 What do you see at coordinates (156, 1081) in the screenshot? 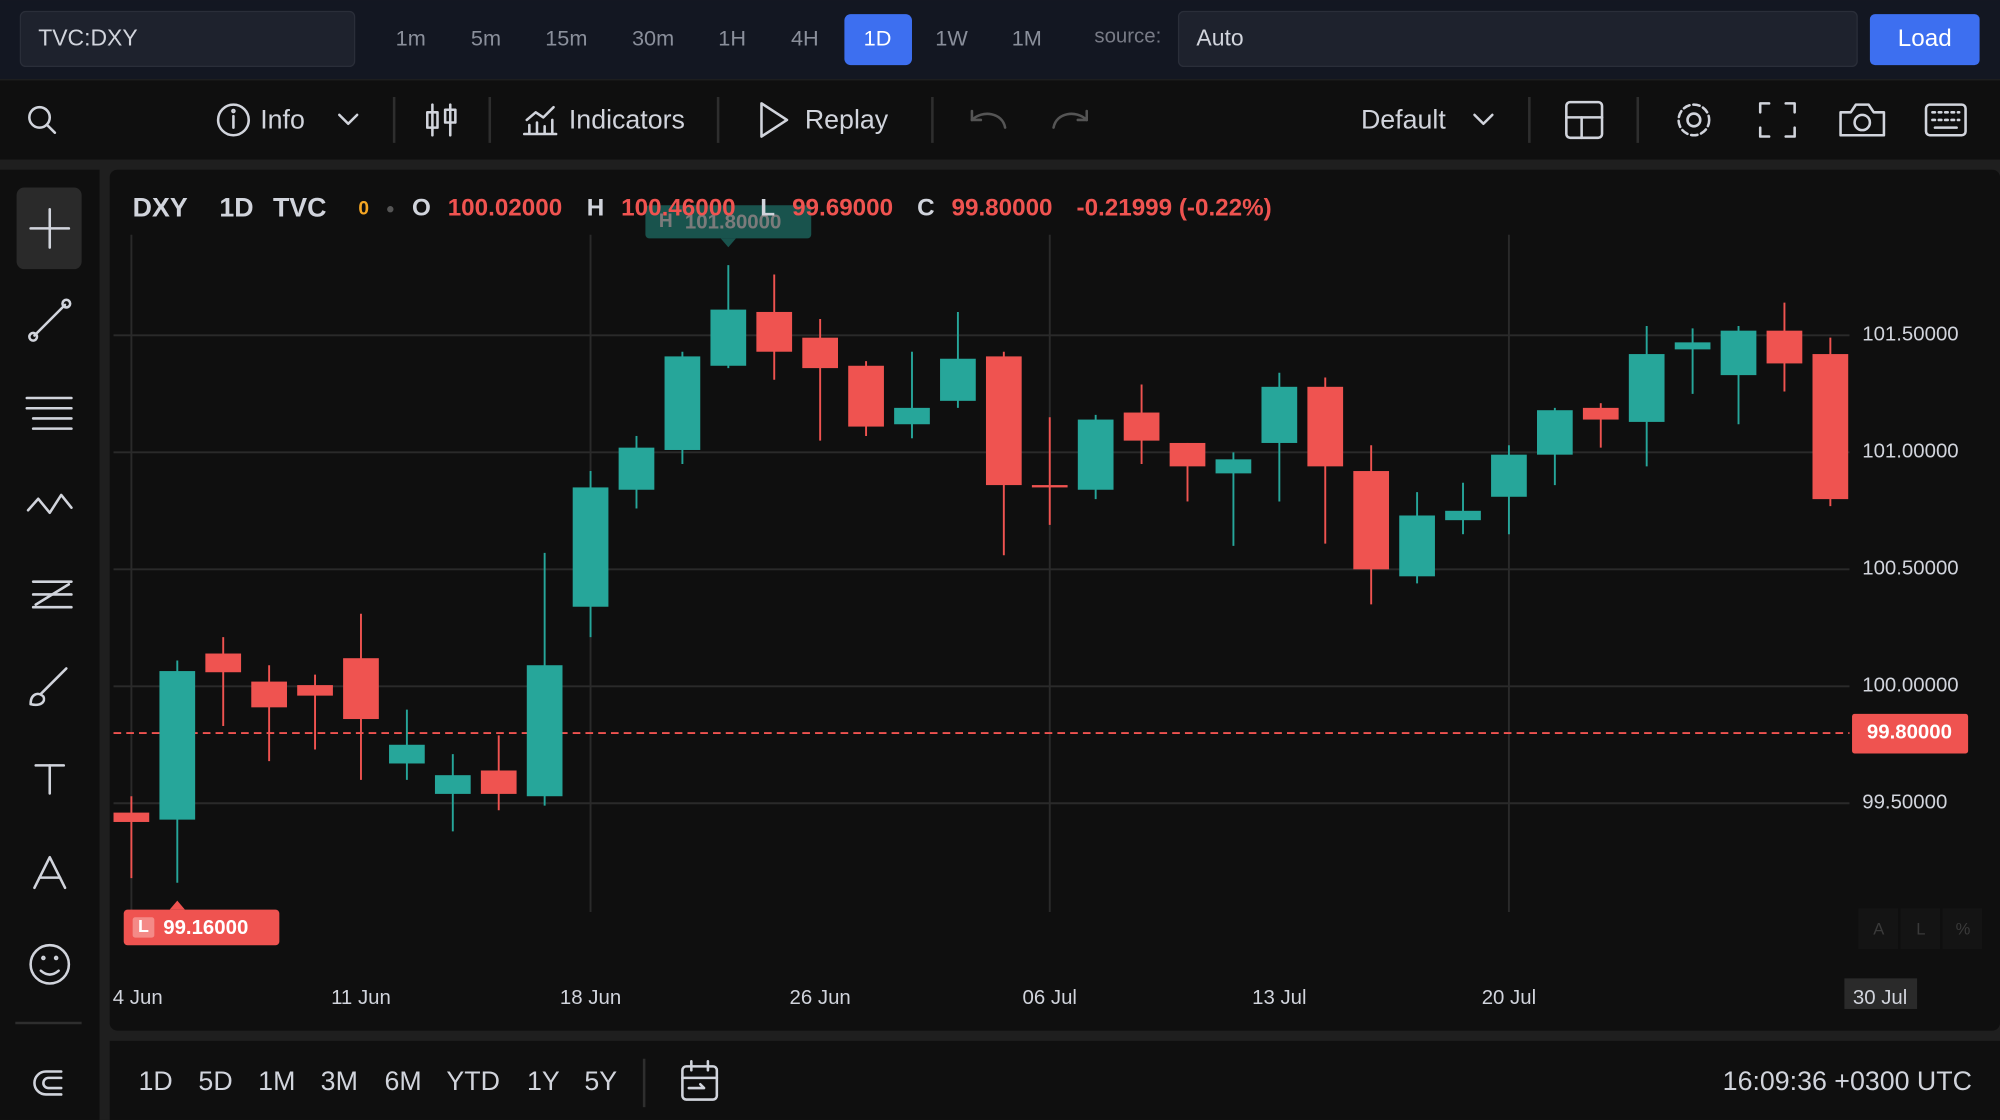
I see `range-button: 1D` at bounding box center [156, 1081].